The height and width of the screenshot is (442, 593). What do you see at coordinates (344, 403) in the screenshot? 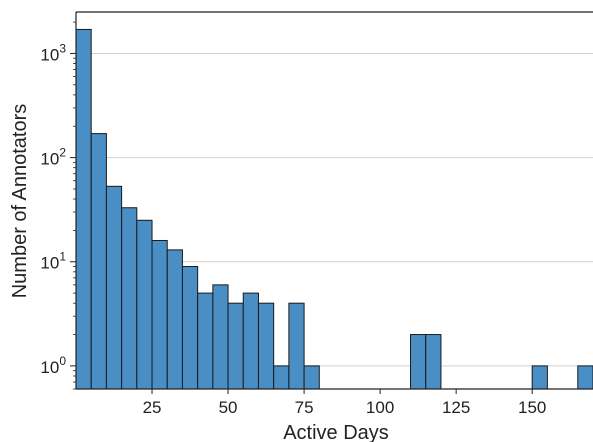
I see `x-axis-ticks: 25 50 75 100 125 150` at bounding box center [344, 403].